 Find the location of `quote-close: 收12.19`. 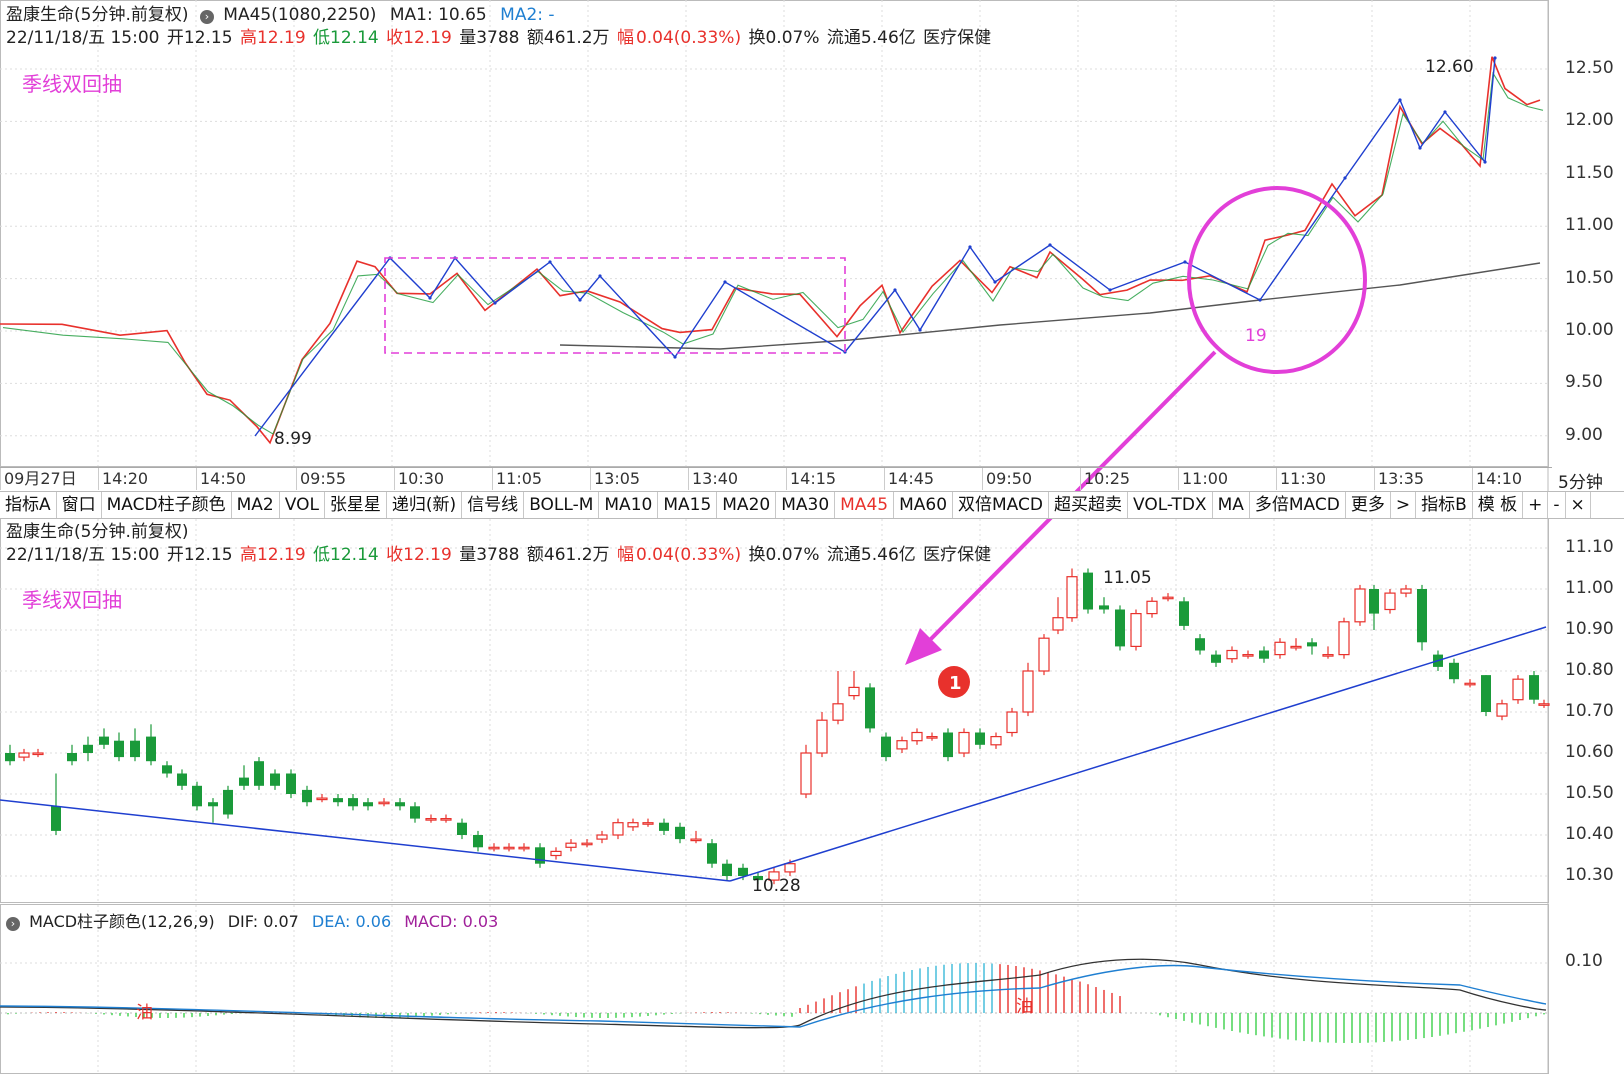

quote-close: 收12.19 is located at coordinates (419, 38).